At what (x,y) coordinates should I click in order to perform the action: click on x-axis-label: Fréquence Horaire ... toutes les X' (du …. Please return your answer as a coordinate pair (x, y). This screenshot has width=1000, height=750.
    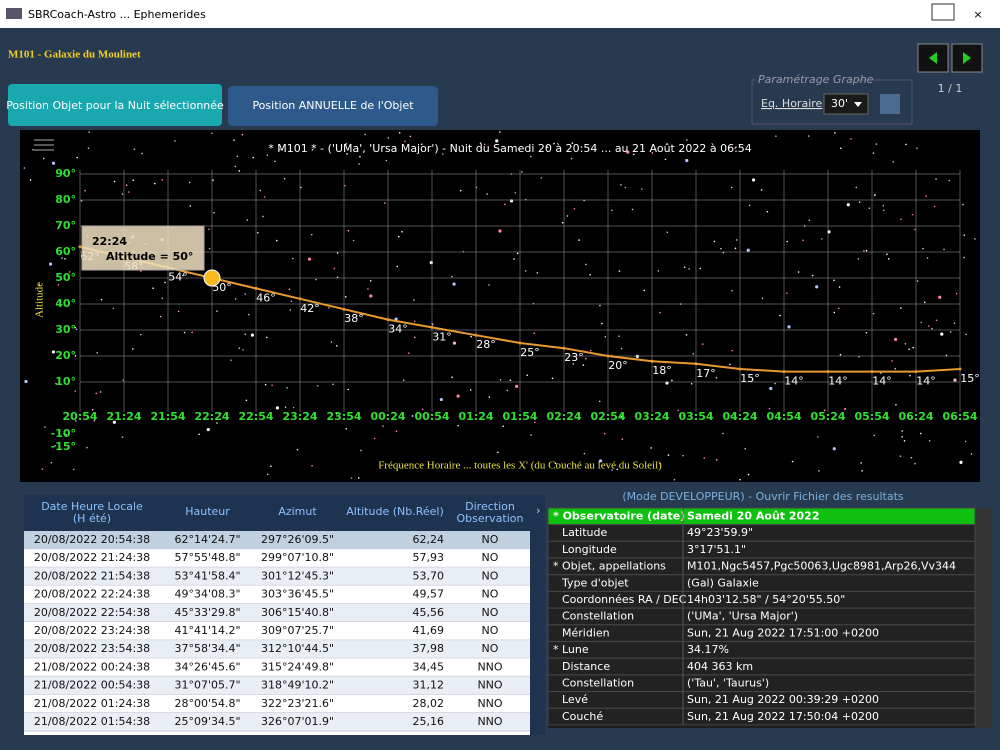
    Looking at the image, I should click on (520, 466).